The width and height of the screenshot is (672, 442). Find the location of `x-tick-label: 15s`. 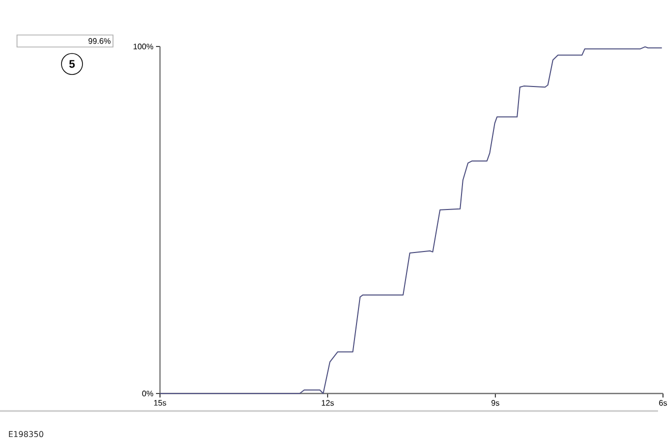

x-tick-label: 15s is located at coordinates (160, 403).